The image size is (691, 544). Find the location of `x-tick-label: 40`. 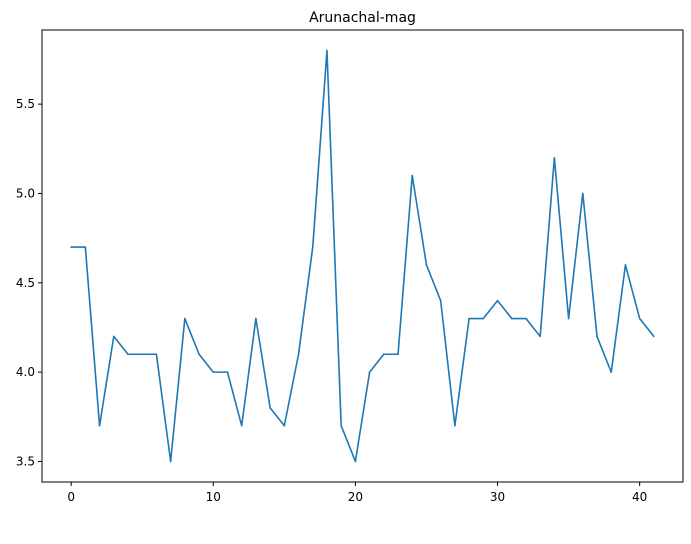

x-tick-label: 40 is located at coordinates (639, 497).